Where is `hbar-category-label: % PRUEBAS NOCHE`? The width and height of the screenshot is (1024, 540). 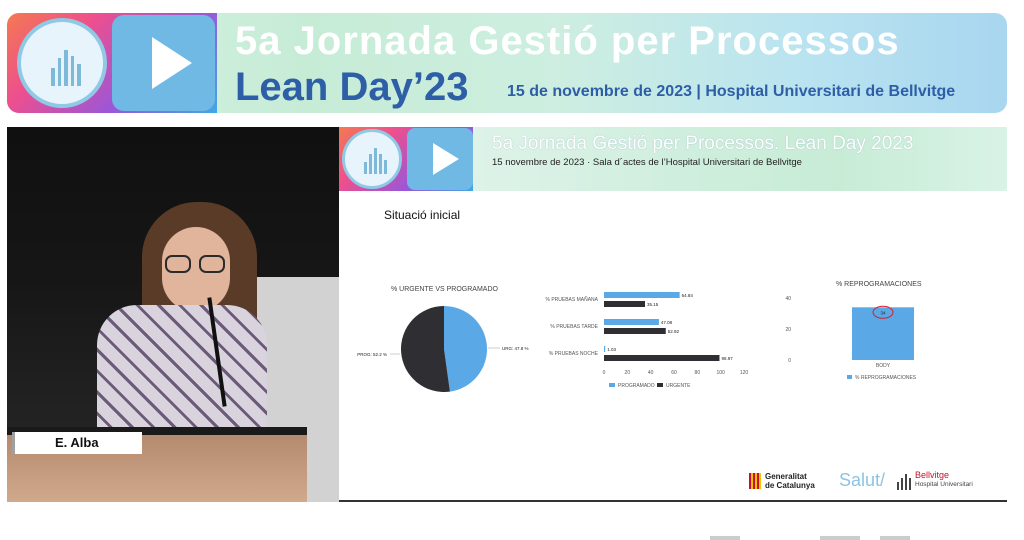 hbar-category-label: % PRUEBAS NOCHE is located at coordinates (574, 354).